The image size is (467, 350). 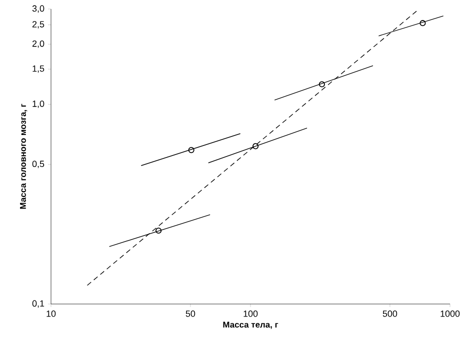 I want to click on x-tick-label: 1000, so click(x=450, y=313).